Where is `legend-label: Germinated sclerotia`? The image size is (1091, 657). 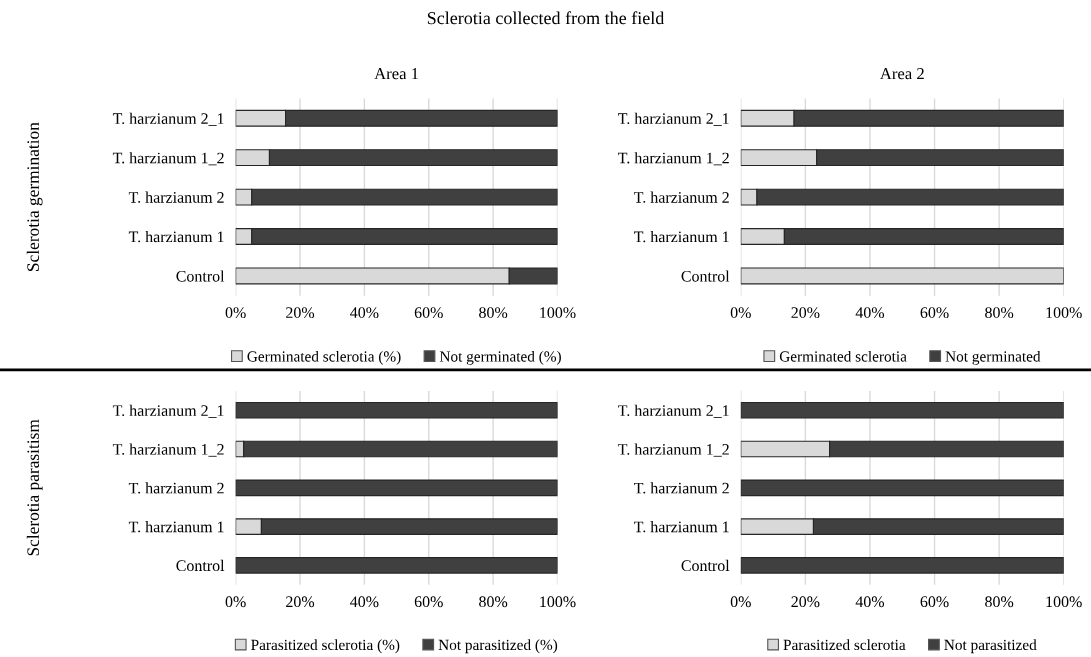 legend-label: Germinated sclerotia is located at coordinates (843, 356).